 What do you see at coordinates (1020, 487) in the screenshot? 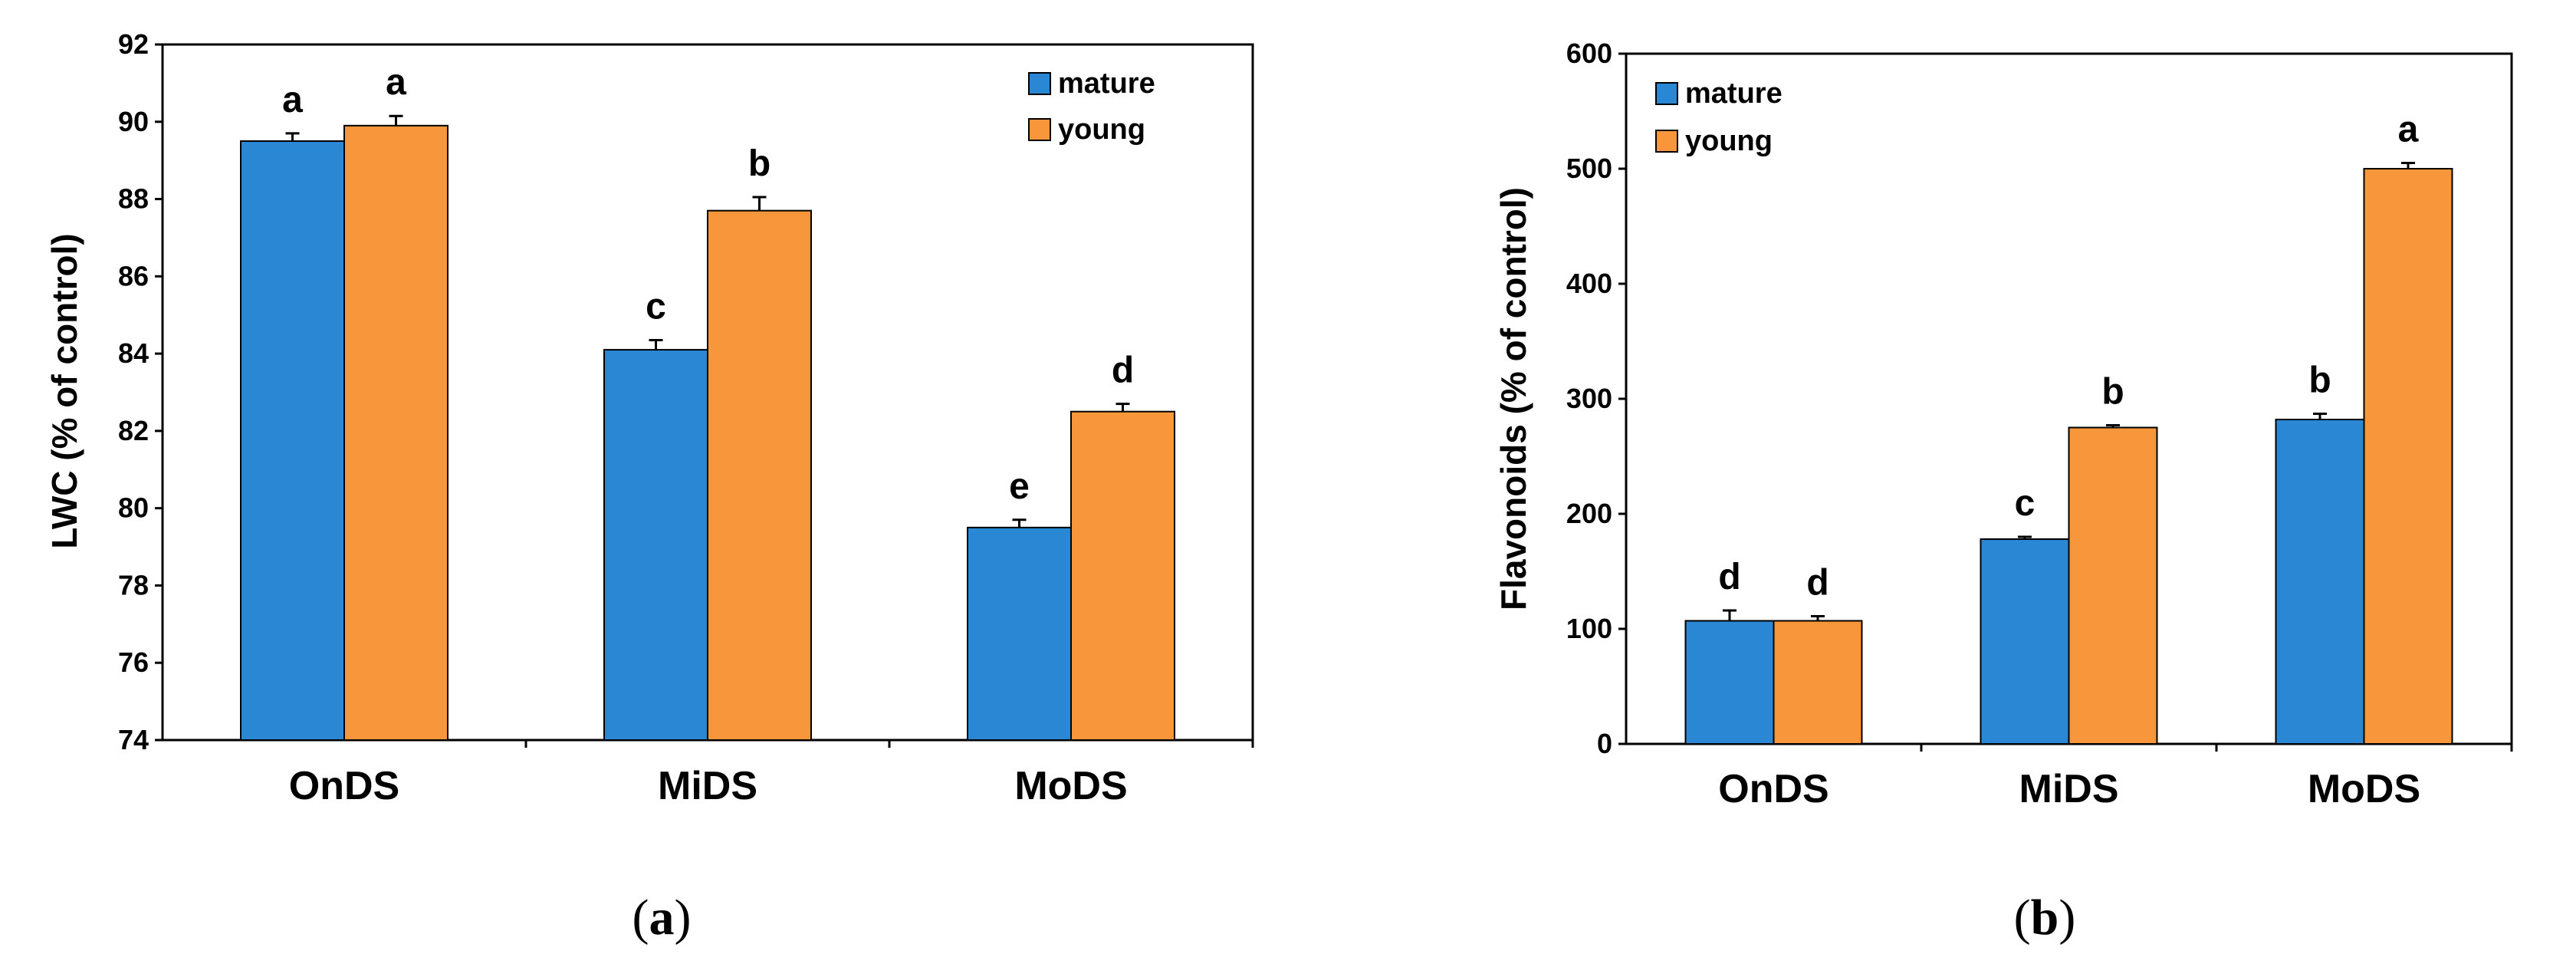
I see `significance-letter: e` at bounding box center [1020, 487].